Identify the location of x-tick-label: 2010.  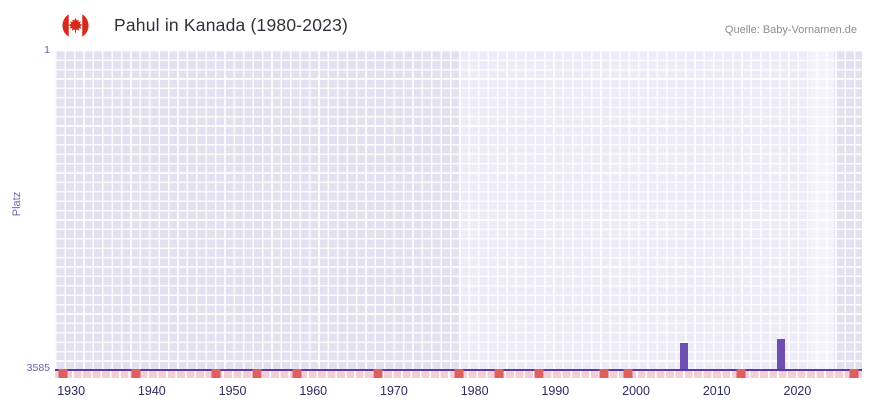
(716, 391).